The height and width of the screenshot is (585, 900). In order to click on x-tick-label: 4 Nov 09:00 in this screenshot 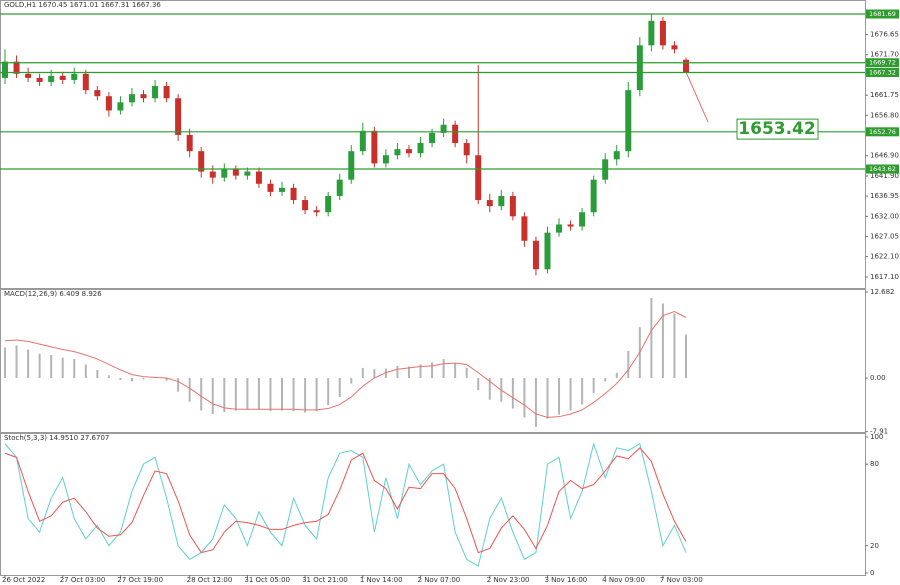, I will do `click(623, 580)`.